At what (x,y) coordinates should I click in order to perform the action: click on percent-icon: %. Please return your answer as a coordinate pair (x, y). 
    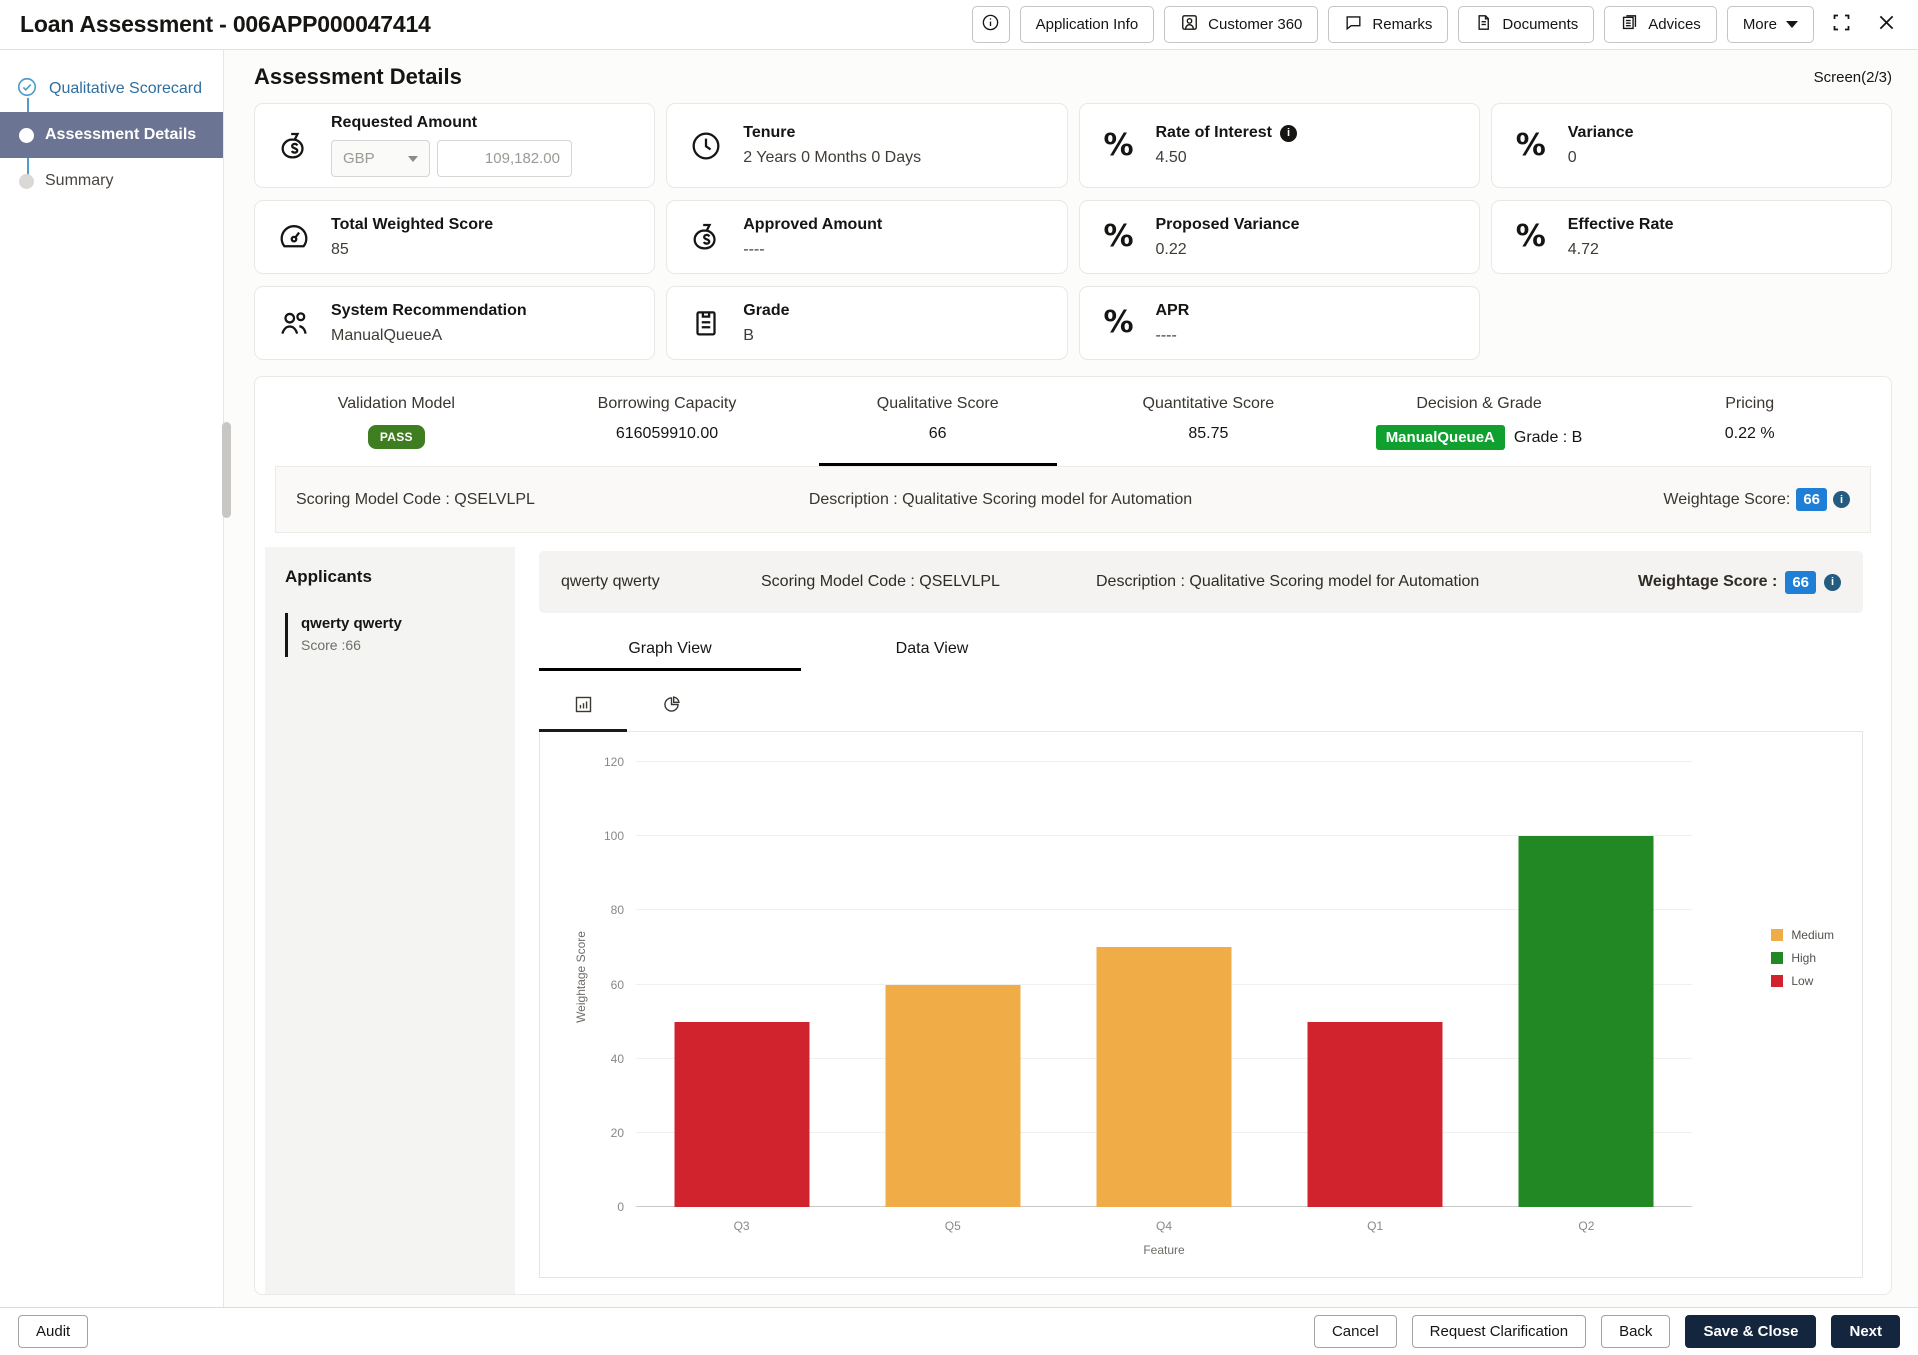
    Looking at the image, I should click on (1118, 322).